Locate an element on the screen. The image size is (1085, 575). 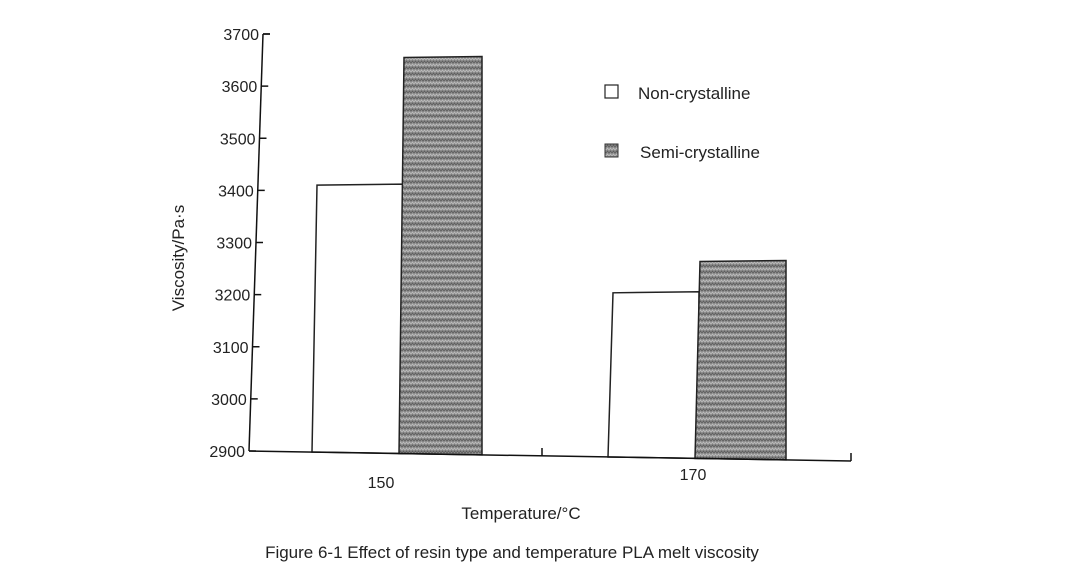
y-tick-label-3100: 3100 is located at coordinates (231, 348).